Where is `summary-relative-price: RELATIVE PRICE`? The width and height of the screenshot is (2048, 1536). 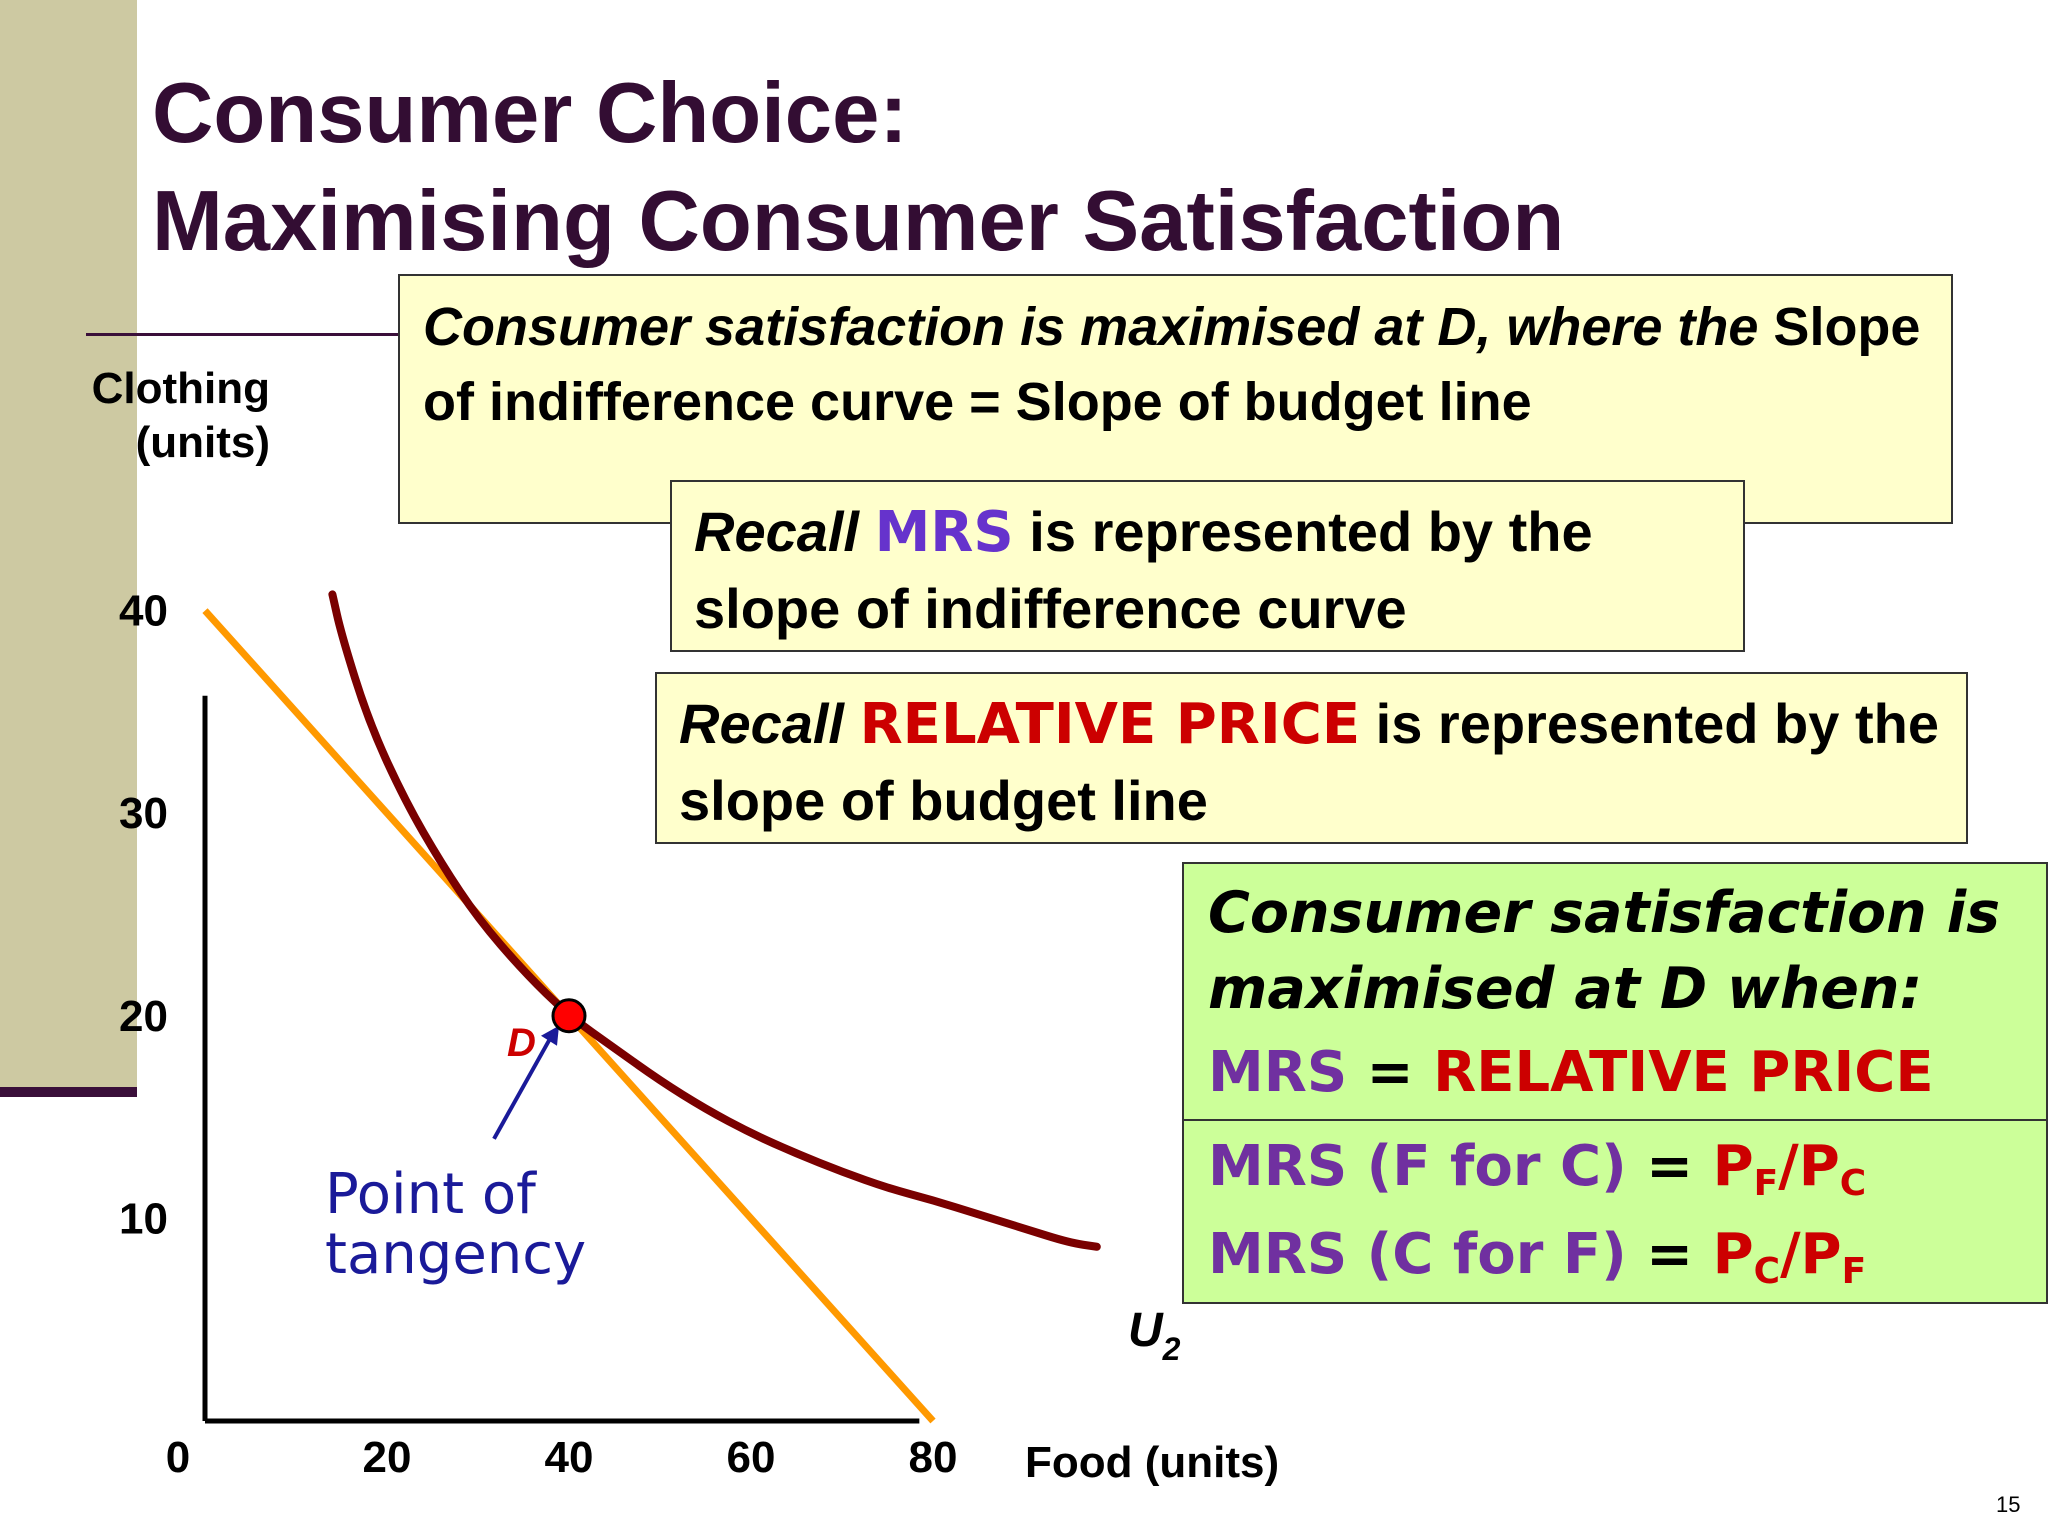 summary-relative-price: RELATIVE PRICE is located at coordinates (1683, 1072).